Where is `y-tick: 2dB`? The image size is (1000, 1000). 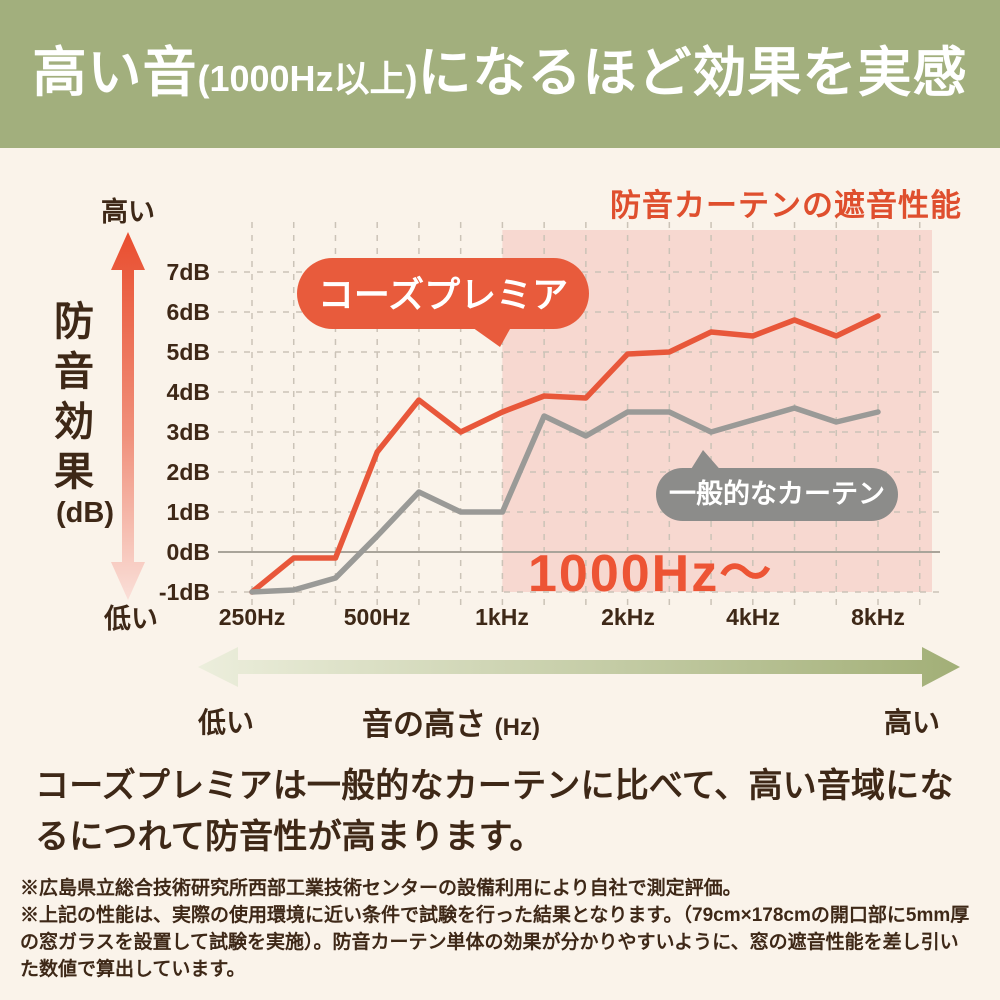
y-tick: 2dB is located at coordinates (188, 472).